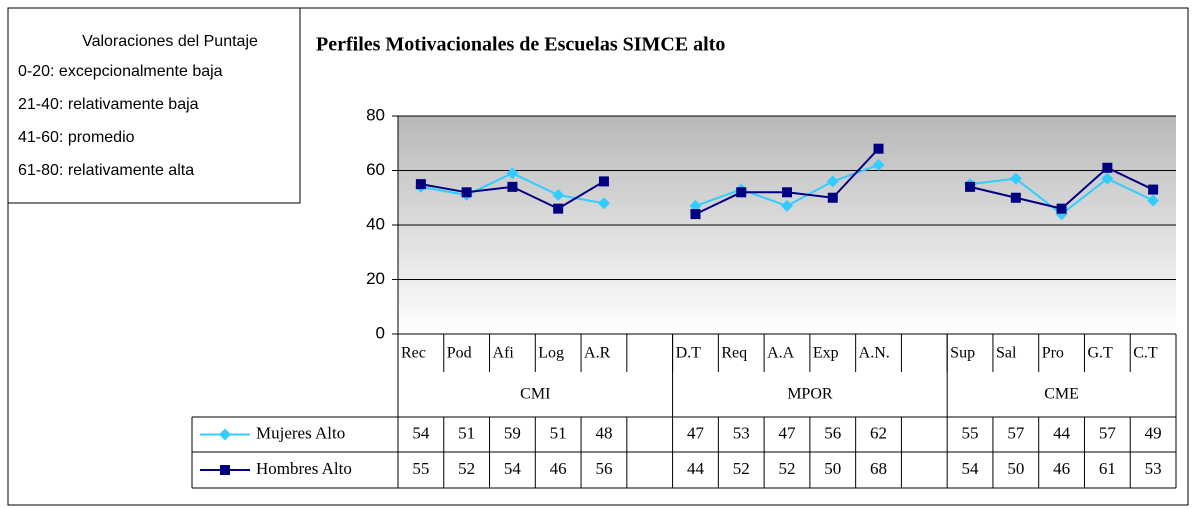 This screenshot has height=509, width=1193. What do you see at coordinates (535, 394) in the screenshot?
I see `group-label: CMI` at bounding box center [535, 394].